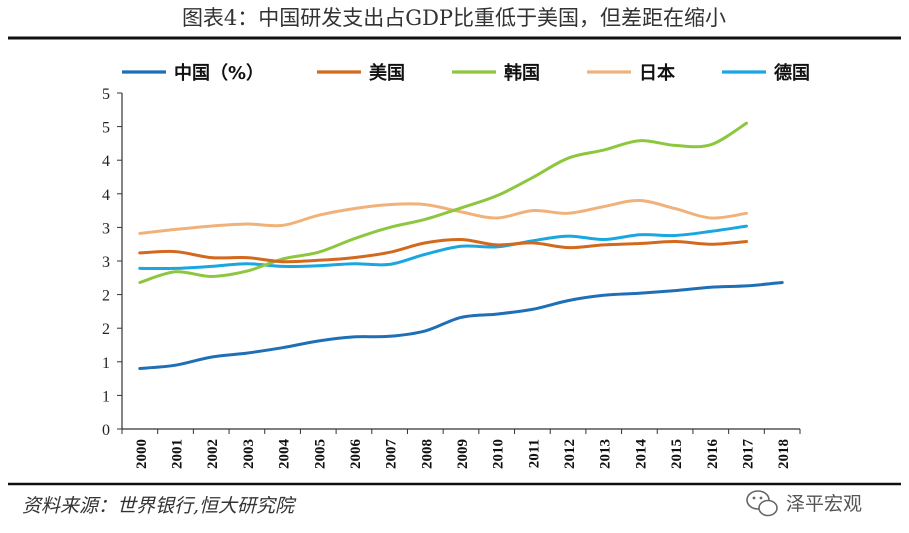 This screenshot has height=533, width=909. Describe the element at coordinates (713, 454) in the screenshot. I see `x-tick-label: 2016` at that location.